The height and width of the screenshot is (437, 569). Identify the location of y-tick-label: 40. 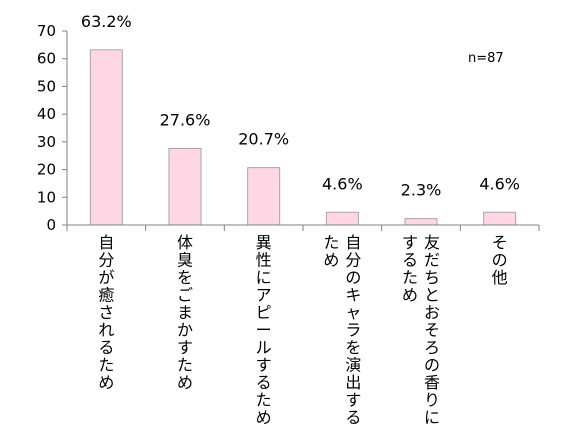
(46, 114).